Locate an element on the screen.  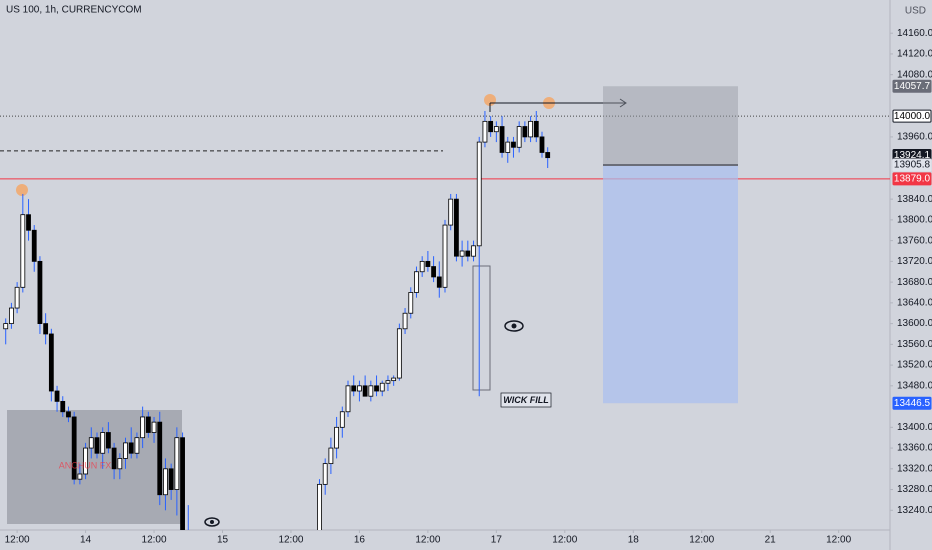
y-tick-label: 13320.0 is located at coordinates (914, 468).